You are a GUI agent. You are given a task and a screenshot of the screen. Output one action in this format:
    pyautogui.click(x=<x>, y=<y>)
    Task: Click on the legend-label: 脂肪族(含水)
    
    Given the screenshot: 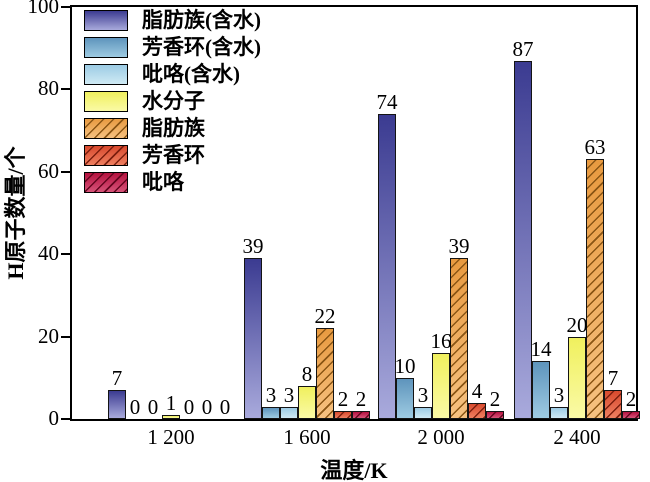 What is the action you would take?
    pyautogui.click(x=201, y=20)
    